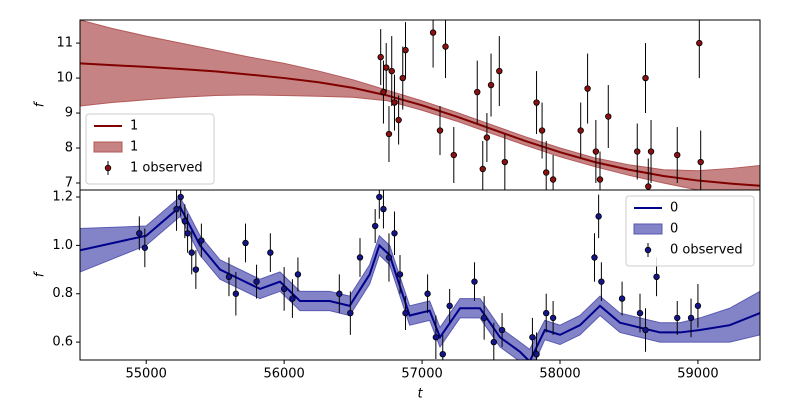 The image size is (800, 400). I want to click on x-axis-label: t, so click(420, 393).